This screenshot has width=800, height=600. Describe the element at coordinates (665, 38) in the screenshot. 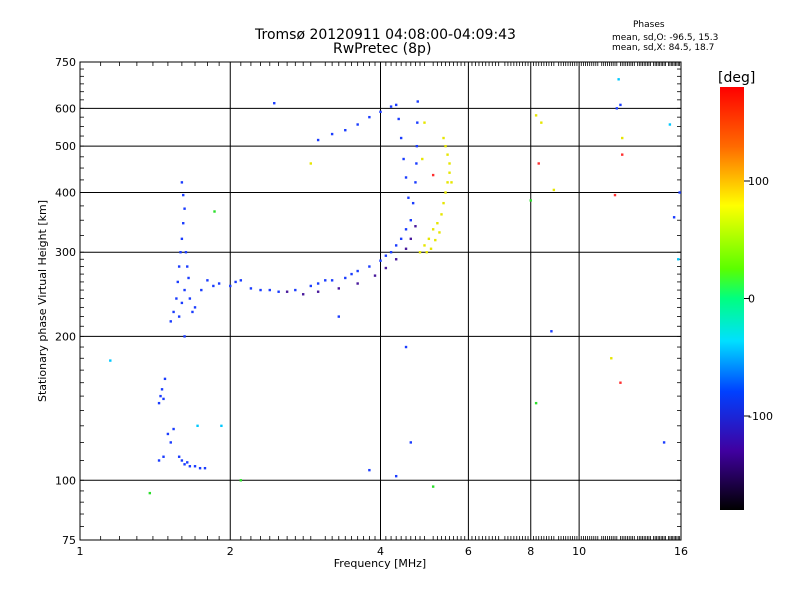

I see `phases-stats-o: mean, sd,O: -96.5, 15.3` at that location.